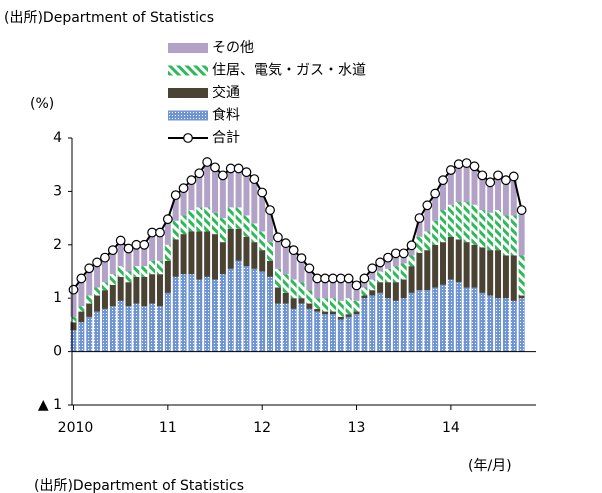 The height and width of the screenshot is (493, 602). Describe the element at coordinates (76, 428) in the screenshot. I see `x-tick-label: 2010` at that location.